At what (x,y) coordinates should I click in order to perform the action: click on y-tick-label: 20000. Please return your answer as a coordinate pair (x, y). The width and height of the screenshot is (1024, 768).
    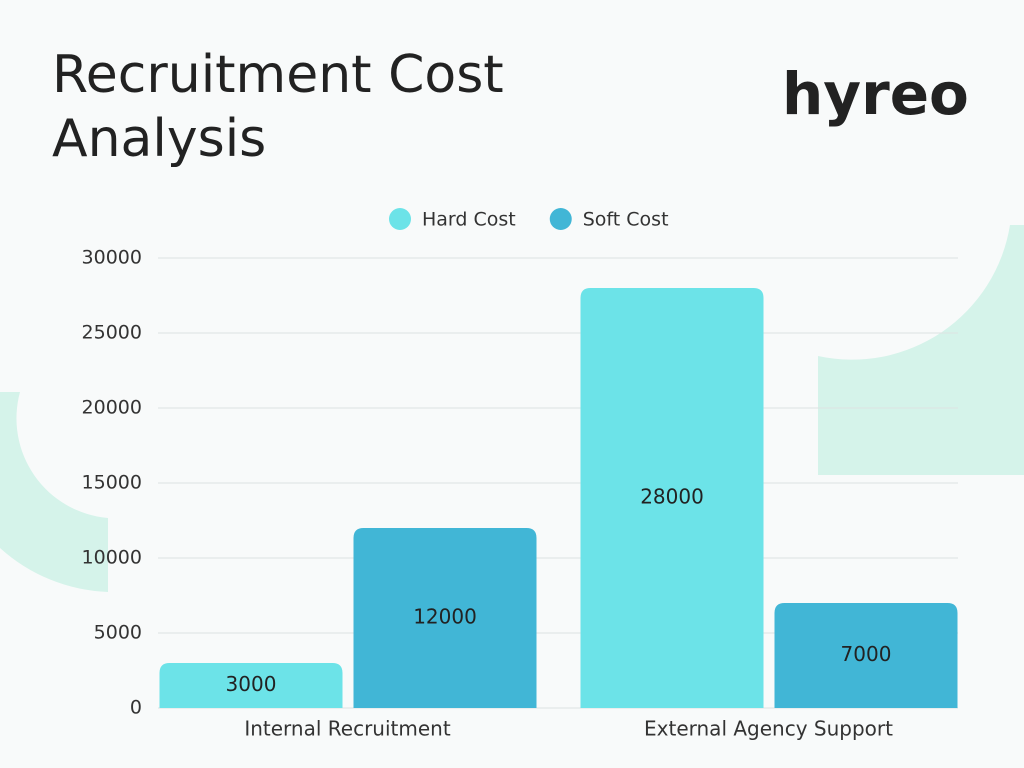
    Looking at the image, I should click on (112, 408).